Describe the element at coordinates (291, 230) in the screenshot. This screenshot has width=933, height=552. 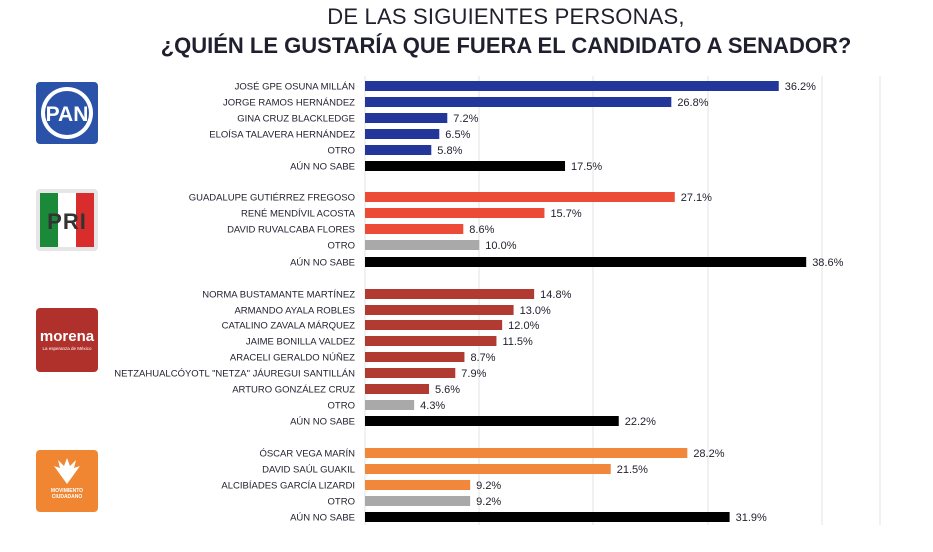
I see `category-label: DAVID RUVALCABA FLORES` at that location.